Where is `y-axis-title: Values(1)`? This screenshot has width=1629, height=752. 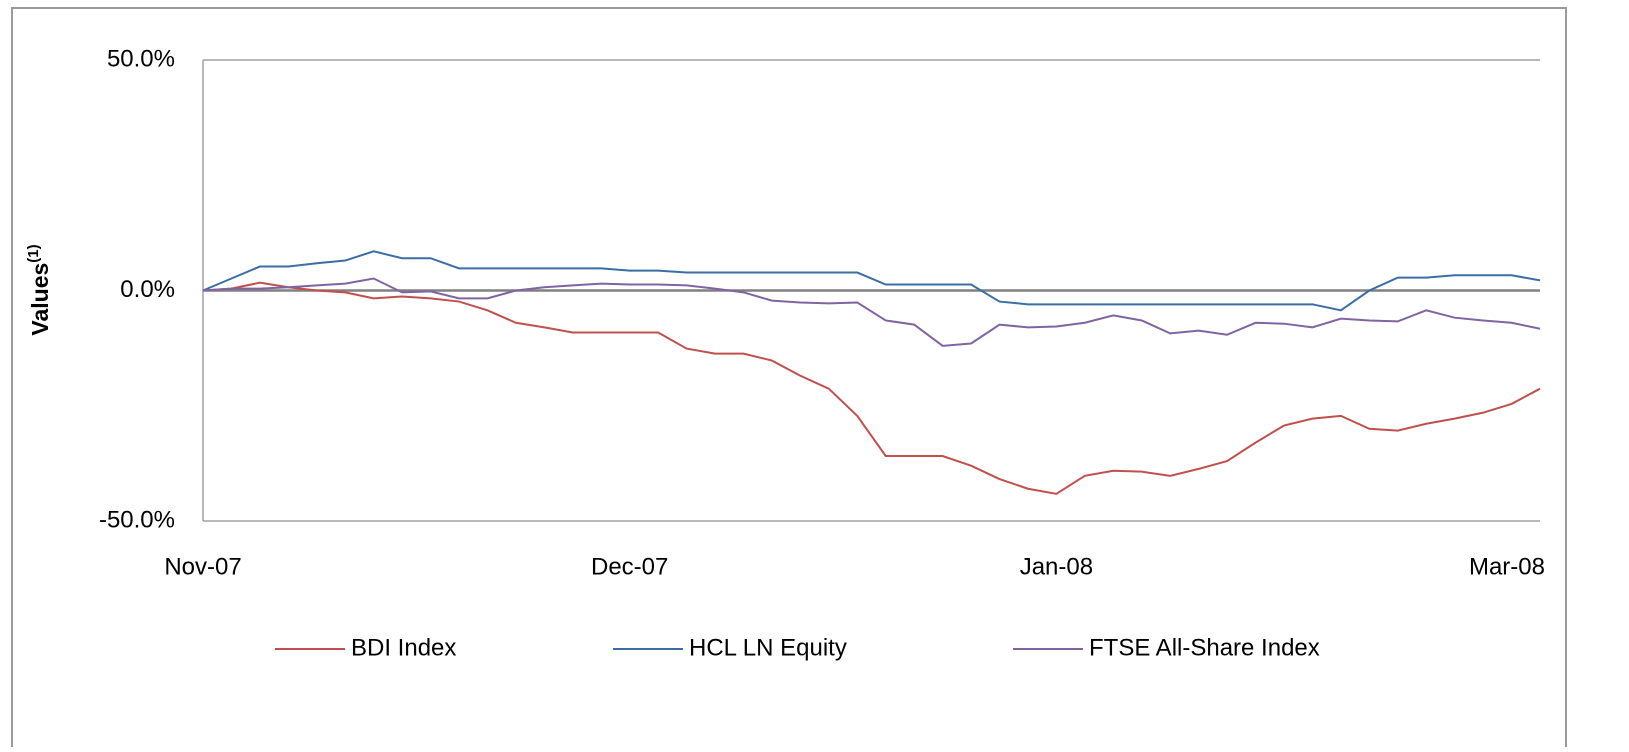
y-axis-title: Values(1) is located at coordinates (39, 289).